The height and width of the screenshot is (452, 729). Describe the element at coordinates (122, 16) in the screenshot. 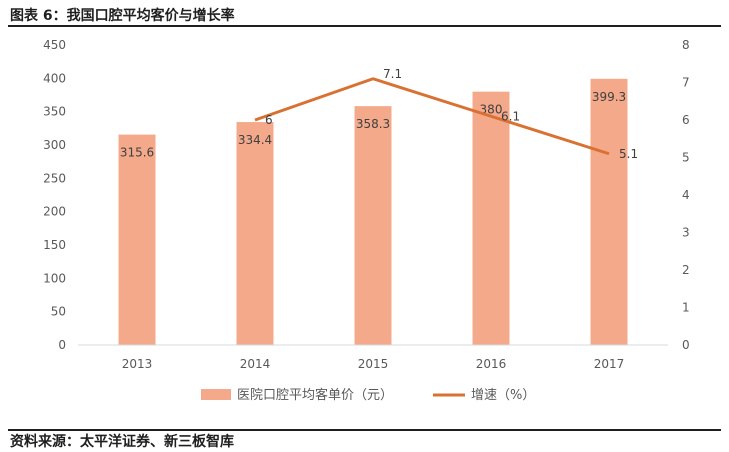

I see `chart-title: 图表 6：我国口腔平均客价与增长率` at that location.